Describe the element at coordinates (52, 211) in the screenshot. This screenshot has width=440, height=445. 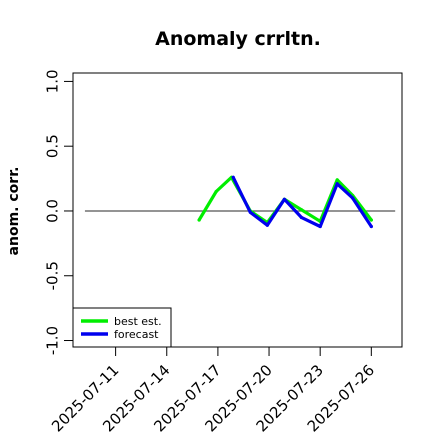
I see `y-tick-label: 0.0` at that location.